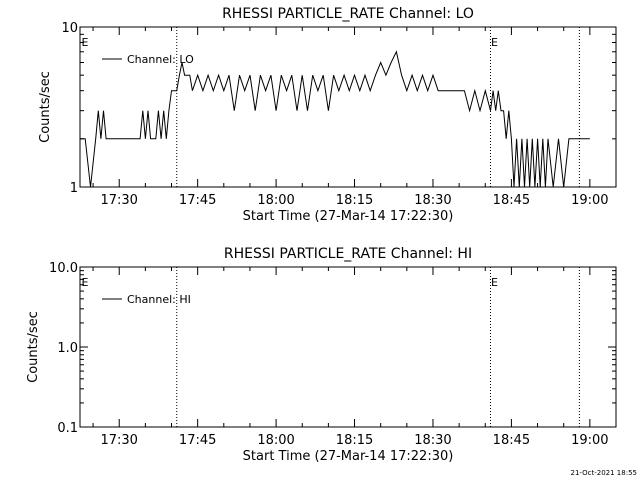  What do you see at coordinates (74, 188) in the screenshot?
I see `y-tick-label: 1` at bounding box center [74, 188].